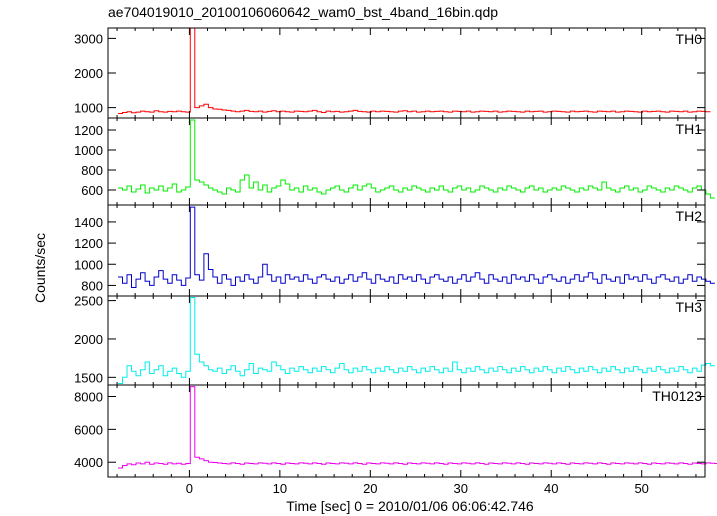 The width and height of the screenshot is (717, 516). I want to click on y-tick-label: 600, so click(92, 190).